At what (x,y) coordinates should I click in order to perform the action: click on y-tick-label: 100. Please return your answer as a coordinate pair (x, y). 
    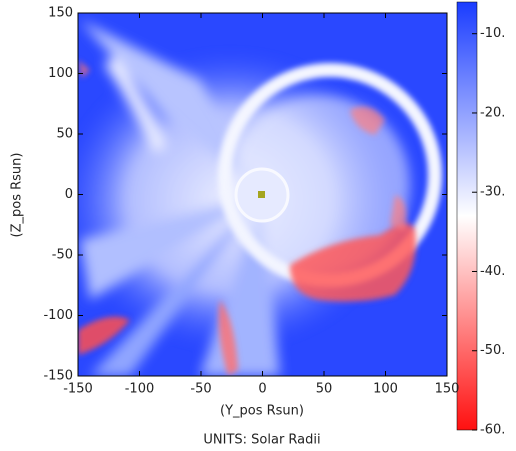
    Looking at the image, I should click on (60, 73).